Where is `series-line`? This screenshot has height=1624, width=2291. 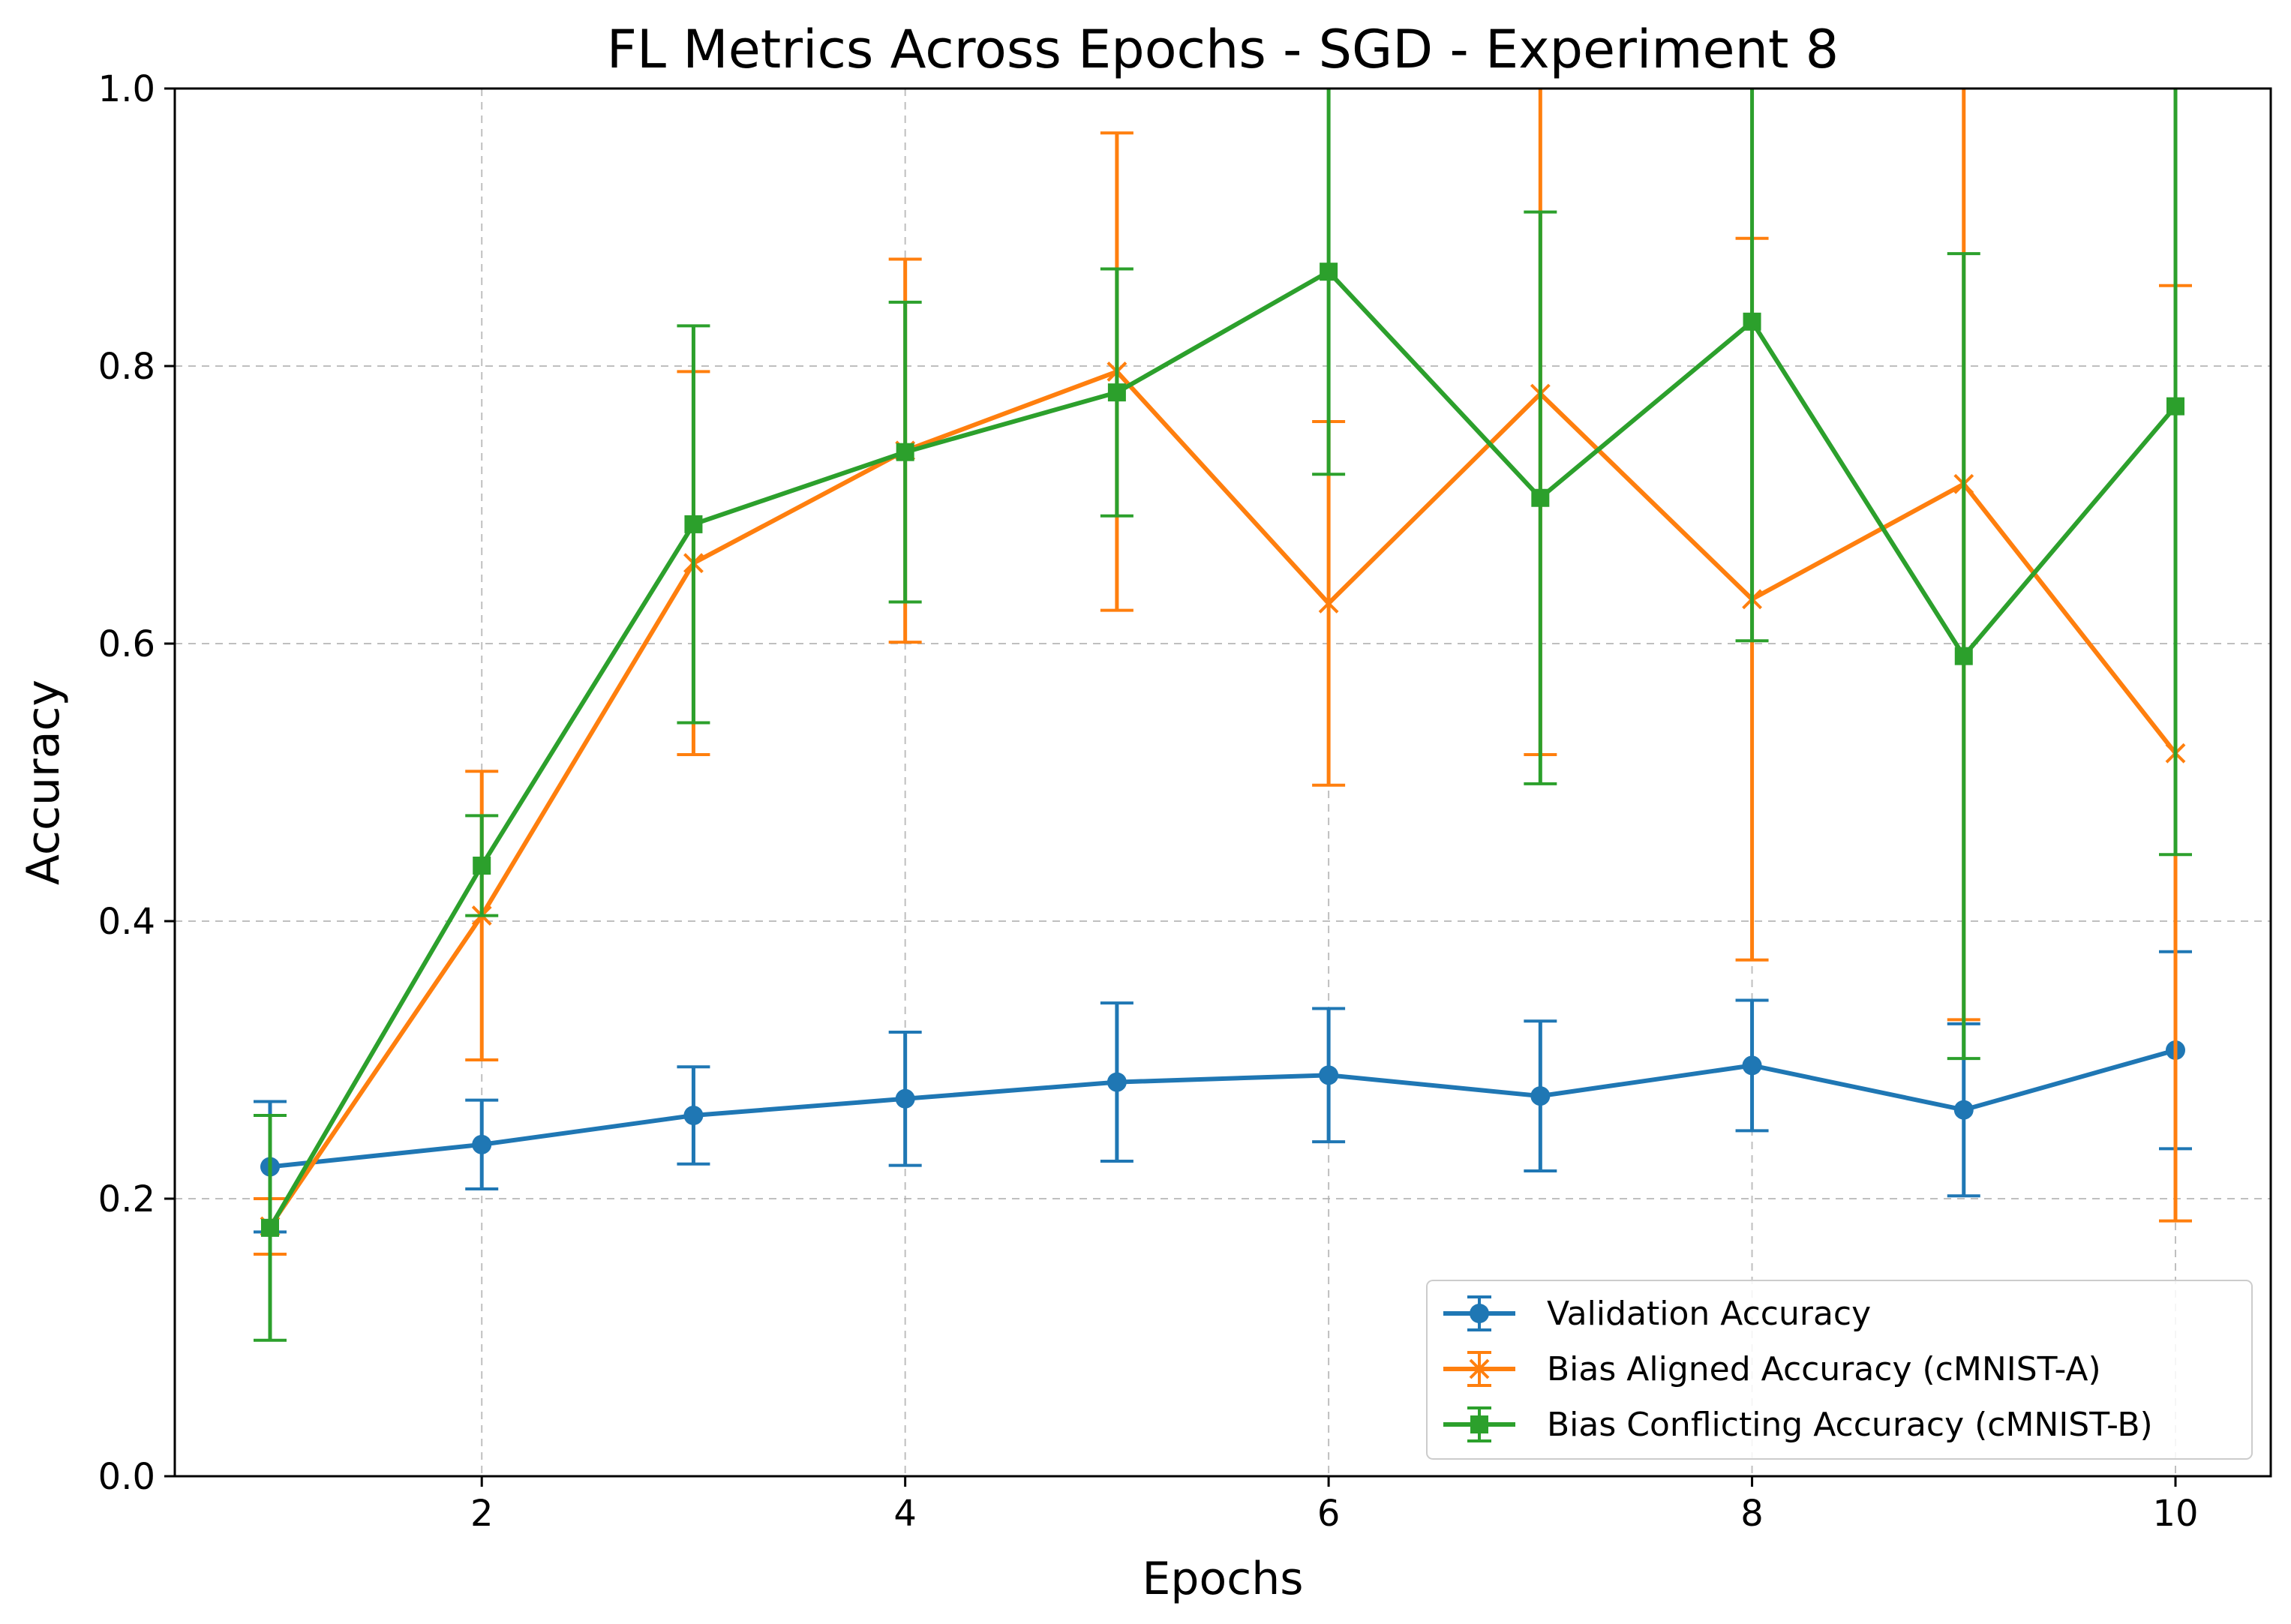 series-line is located at coordinates (1222, 1108).